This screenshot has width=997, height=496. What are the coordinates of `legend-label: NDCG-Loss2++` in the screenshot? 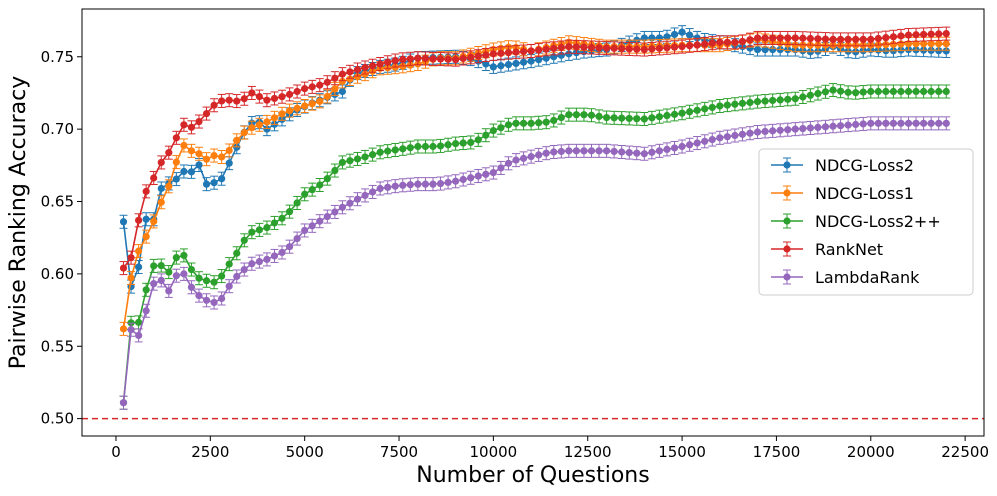 It's located at (878, 221).